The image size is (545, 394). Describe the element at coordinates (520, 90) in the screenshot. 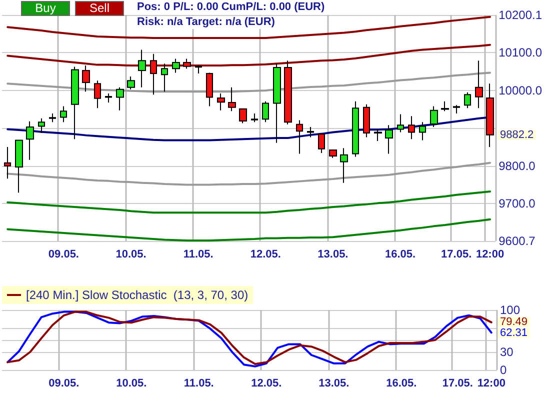

I see `y-tick-label: 10000.0` at that location.